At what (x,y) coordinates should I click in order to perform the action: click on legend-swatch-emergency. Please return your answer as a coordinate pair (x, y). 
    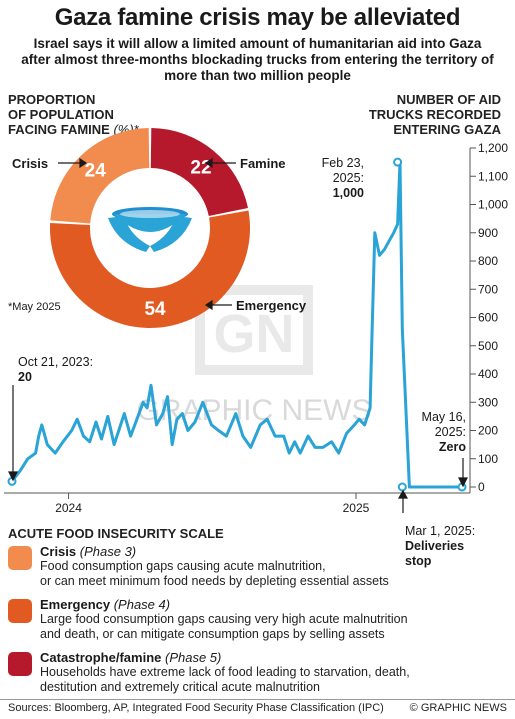
    Looking at the image, I should click on (20, 611).